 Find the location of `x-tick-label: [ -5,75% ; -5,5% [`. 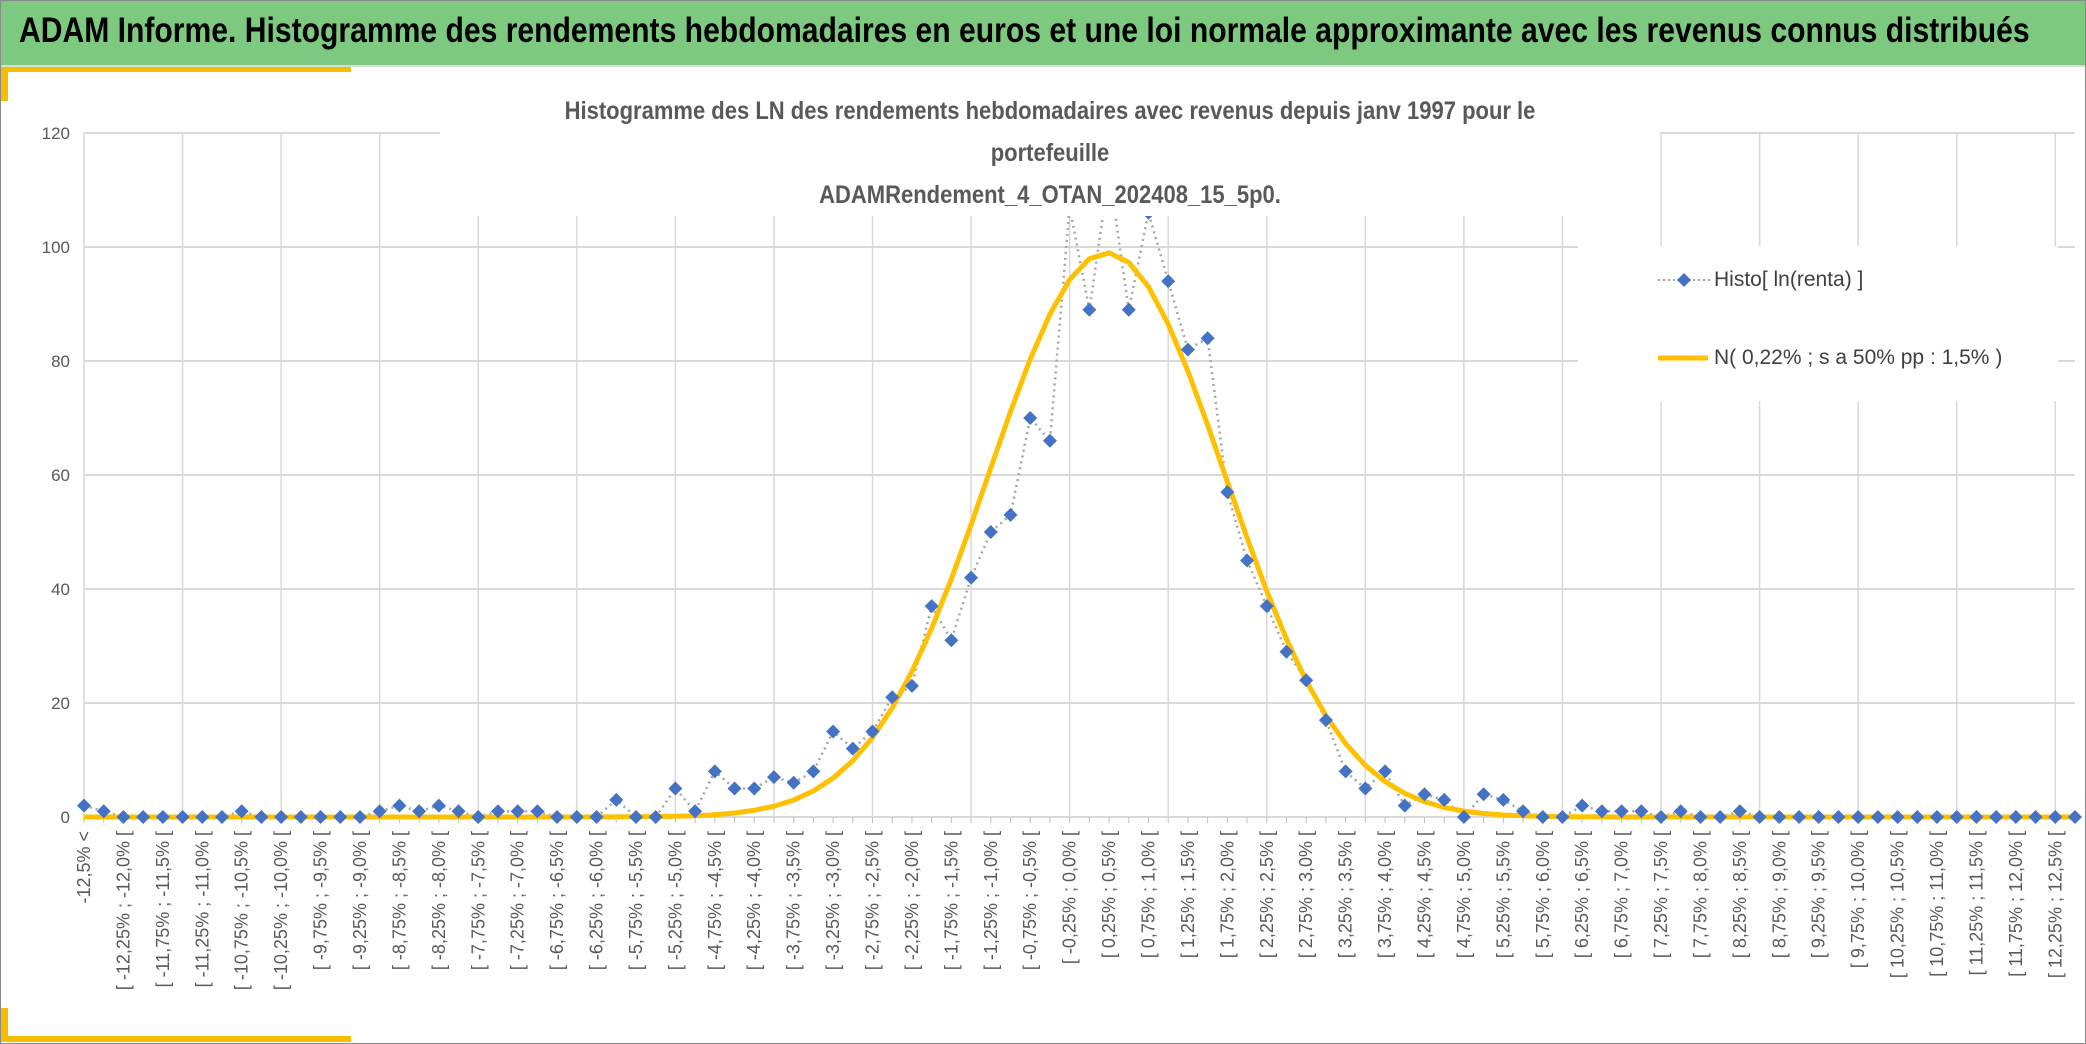

x-tick-label: [ -5,75% ; -5,5% [ is located at coordinates (636, 900).